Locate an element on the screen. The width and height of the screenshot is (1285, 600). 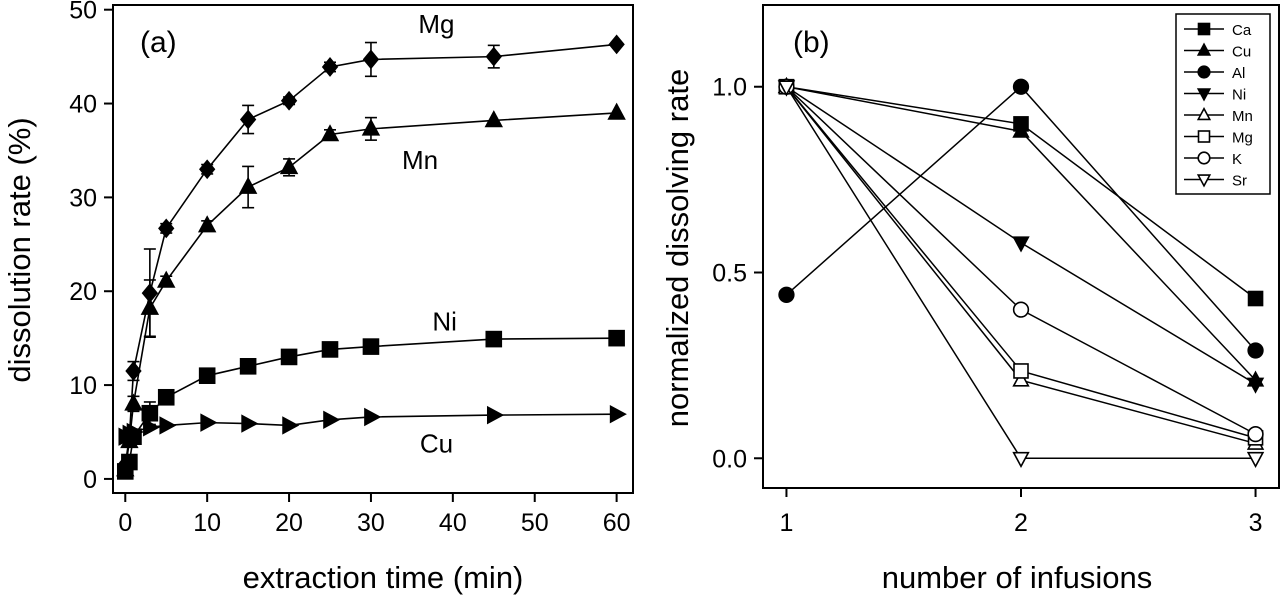
series-cu is located at coordinates (372, 425).